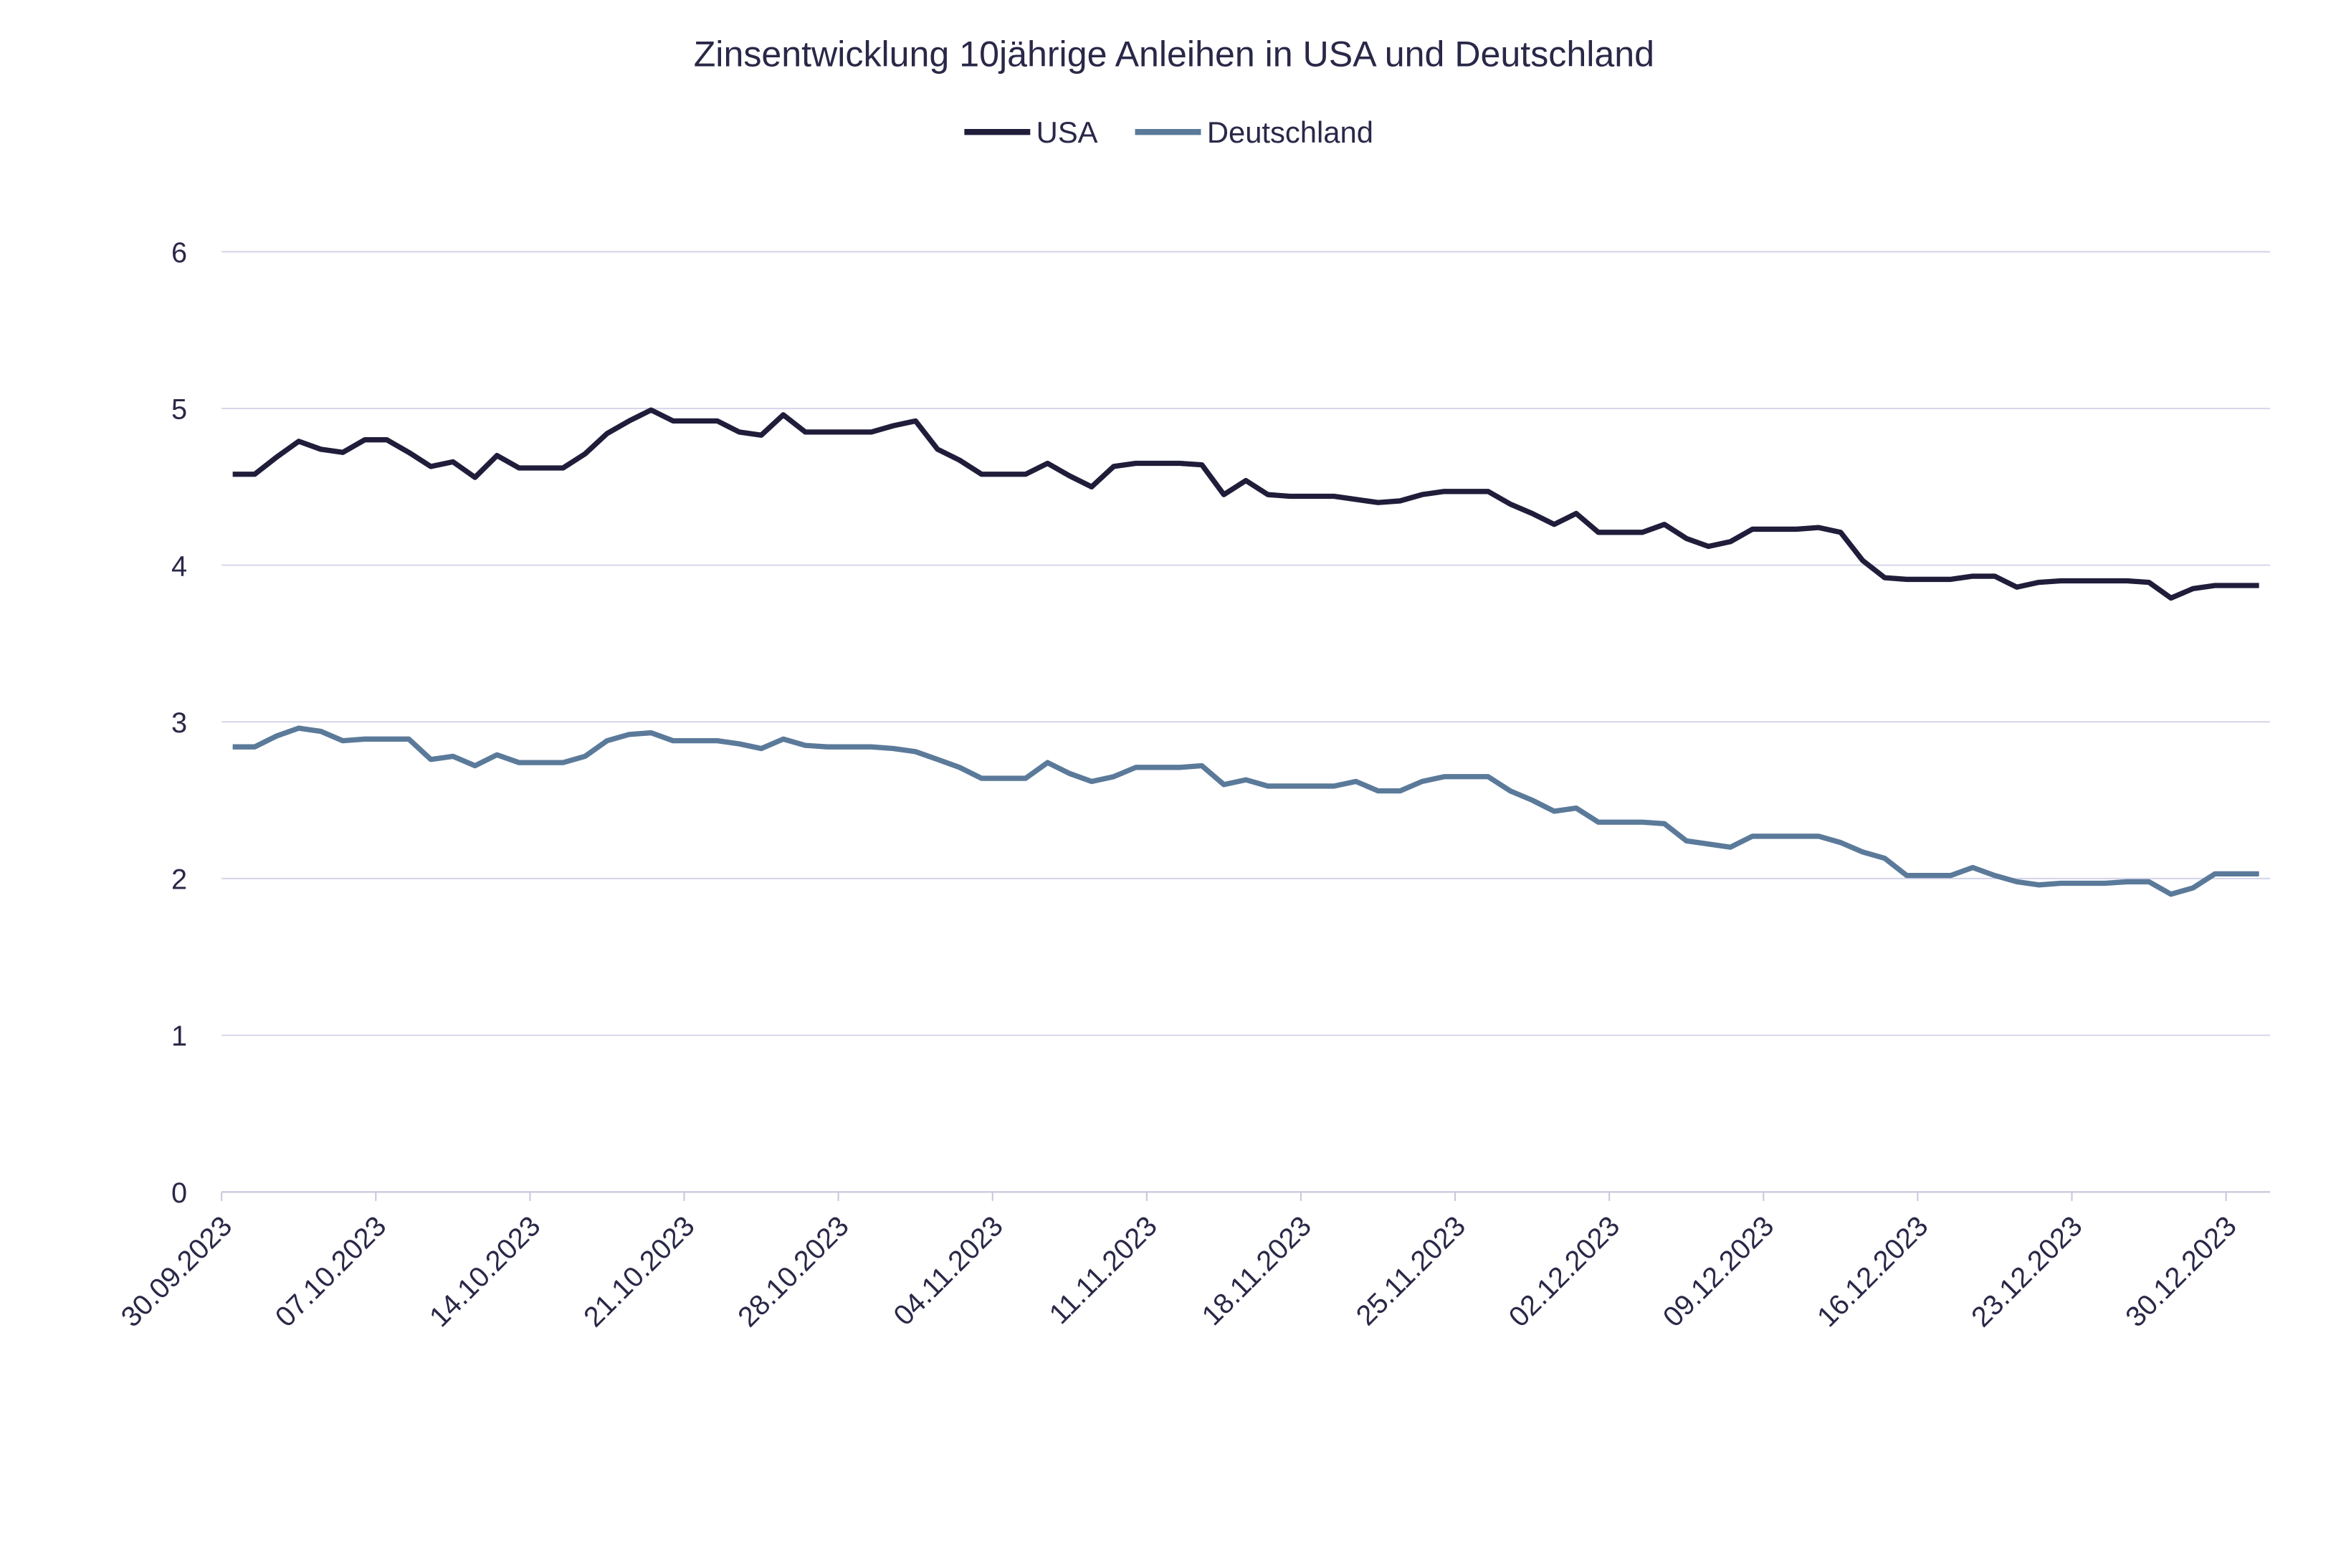 This screenshot has width=2336, height=1568. Describe the element at coordinates (332, 1272) in the screenshot. I see `x-tick-label: 07.10.2023` at that location.